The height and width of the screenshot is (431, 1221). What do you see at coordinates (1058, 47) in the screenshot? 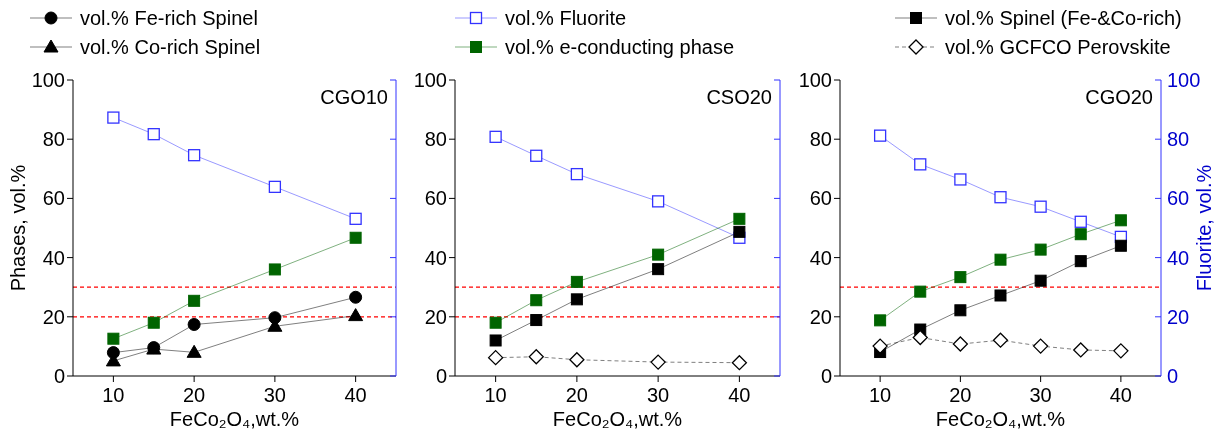
I see `legend-label: vol.% GCFCO Perovskite` at bounding box center [1058, 47].